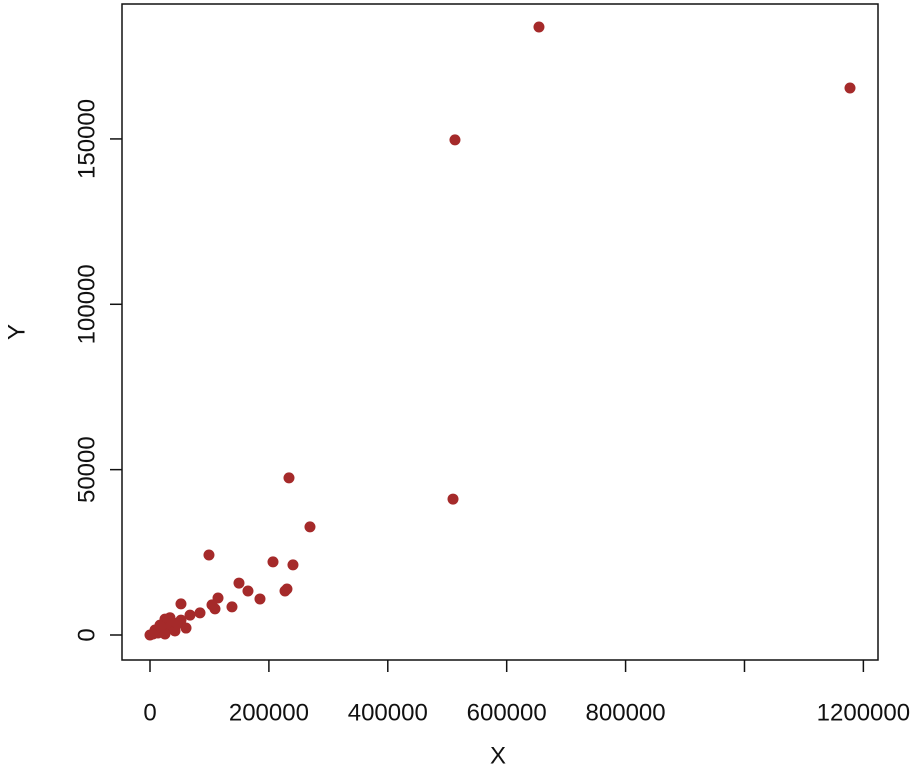  I want to click on y-tick-label: 150000, so click(86, 139).